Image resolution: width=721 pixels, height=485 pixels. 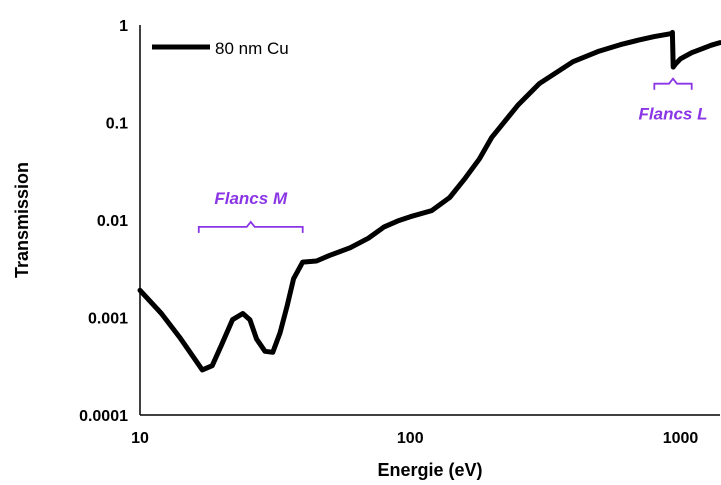 I want to click on x-tick-label: 10, so click(x=140, y=438).